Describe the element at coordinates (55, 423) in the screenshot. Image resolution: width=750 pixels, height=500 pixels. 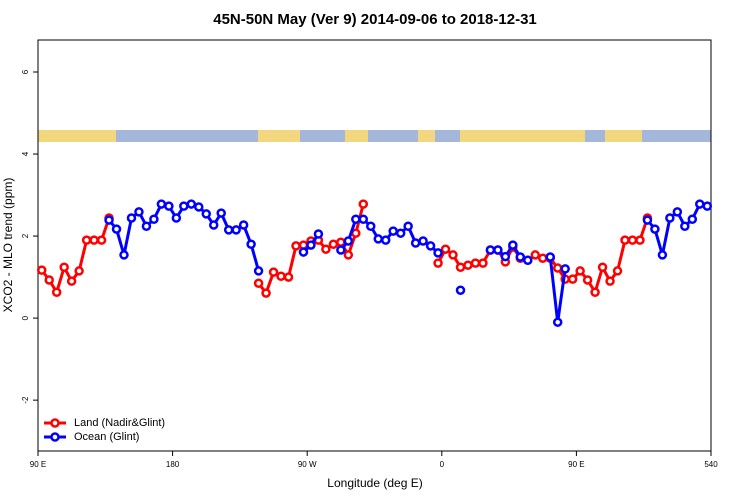
I see `legend-marker` at that location.